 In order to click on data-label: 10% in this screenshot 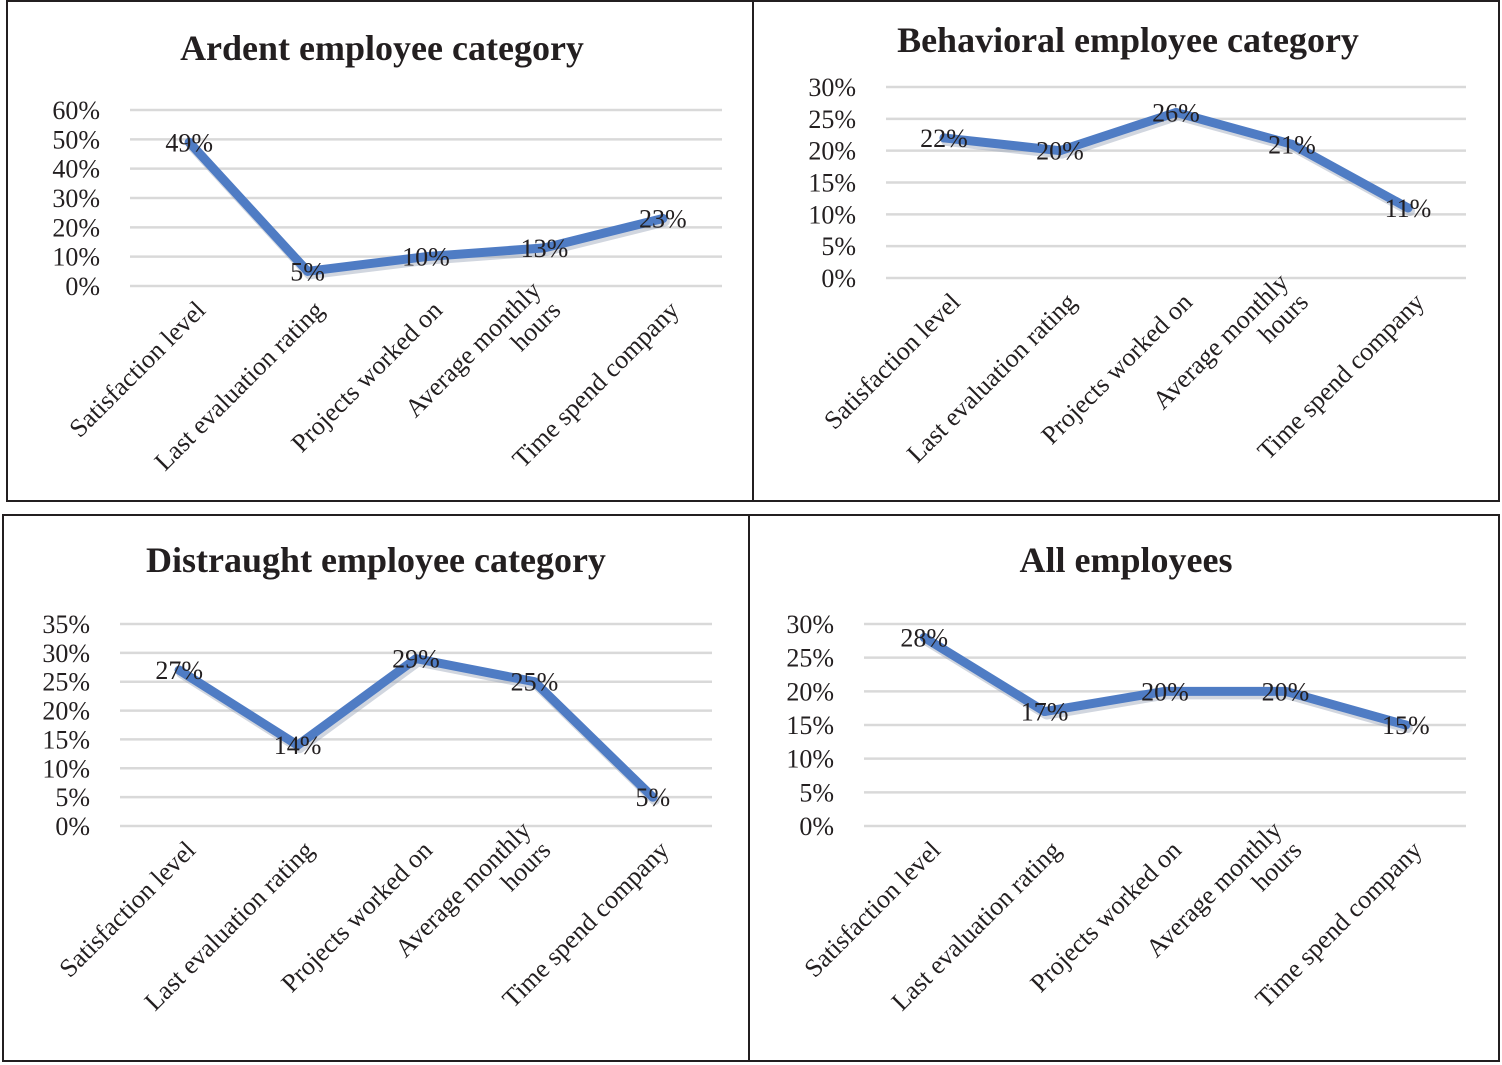, I will do `click(426, 257)`.